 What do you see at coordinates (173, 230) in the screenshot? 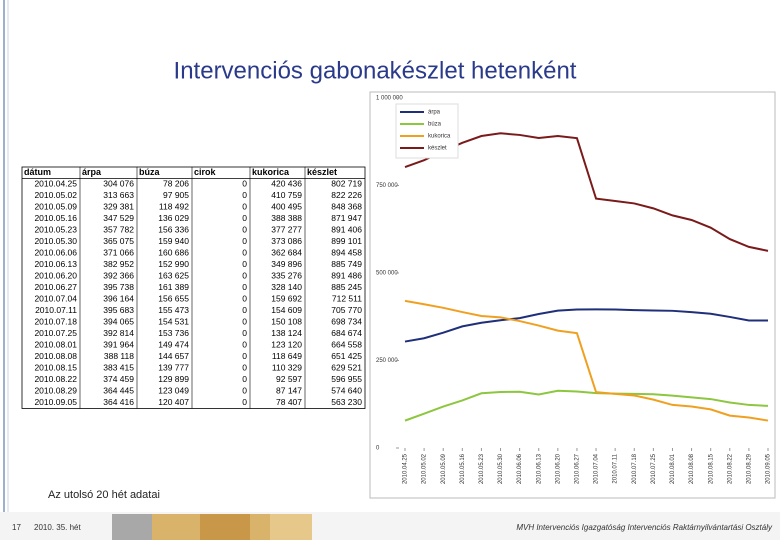
I see `table-cell: 156 336` at bounding box center [173, 230].